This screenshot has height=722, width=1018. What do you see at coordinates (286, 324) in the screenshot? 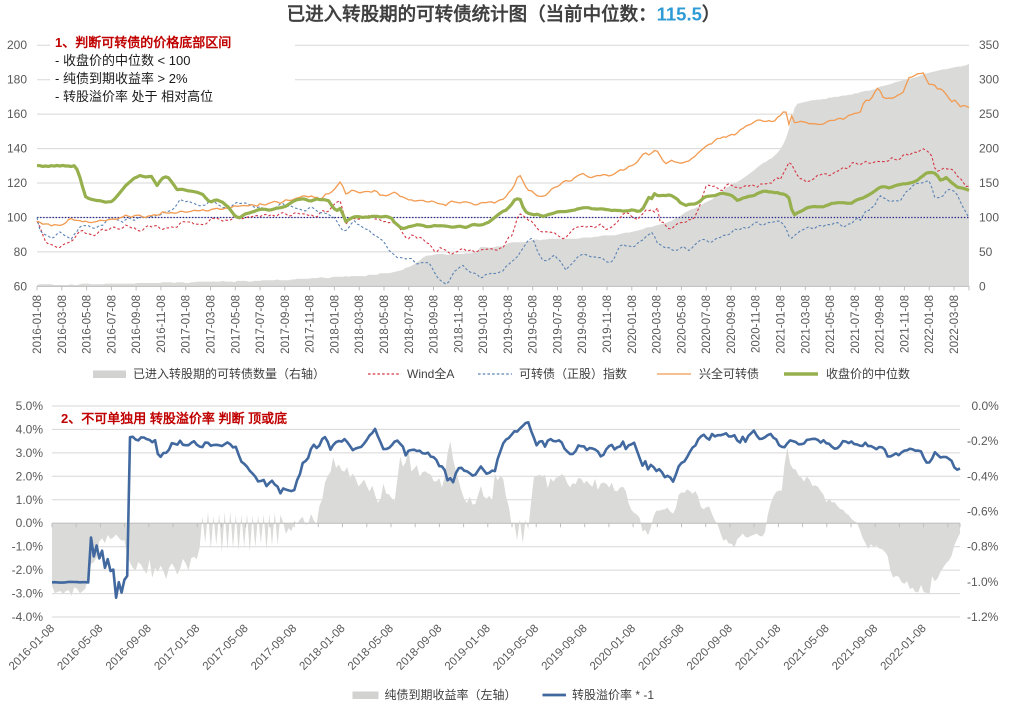
I see `svg-text: 2017-09-08` at bounding box center [286, 324].